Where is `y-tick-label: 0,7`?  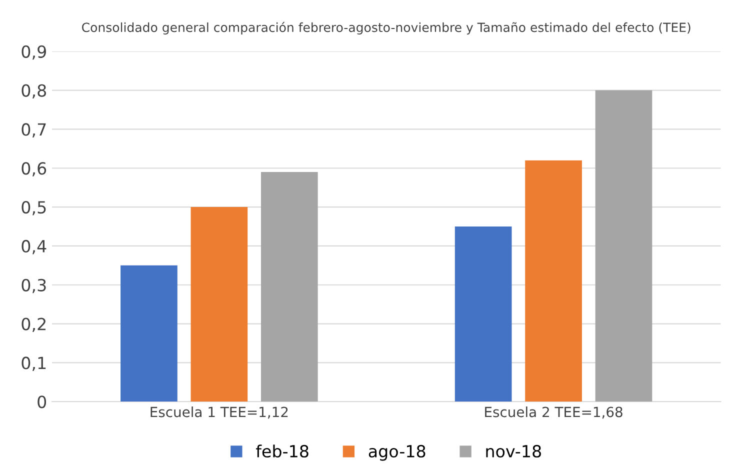 y-tick-label: 0,7 is located at coordinates (34, 130).